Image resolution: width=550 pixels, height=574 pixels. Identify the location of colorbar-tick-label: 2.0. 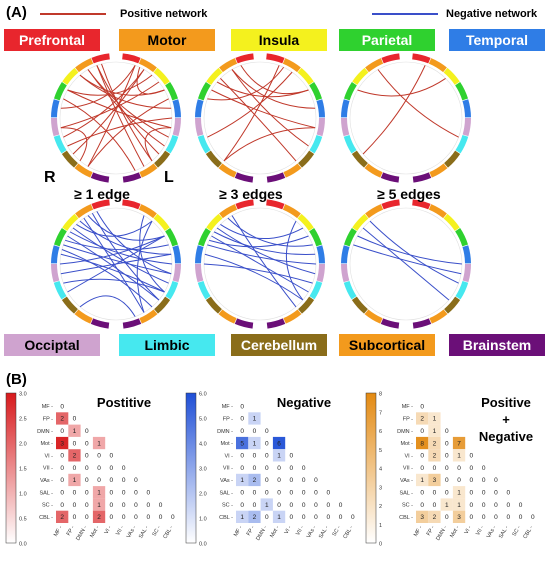
(203, 495).